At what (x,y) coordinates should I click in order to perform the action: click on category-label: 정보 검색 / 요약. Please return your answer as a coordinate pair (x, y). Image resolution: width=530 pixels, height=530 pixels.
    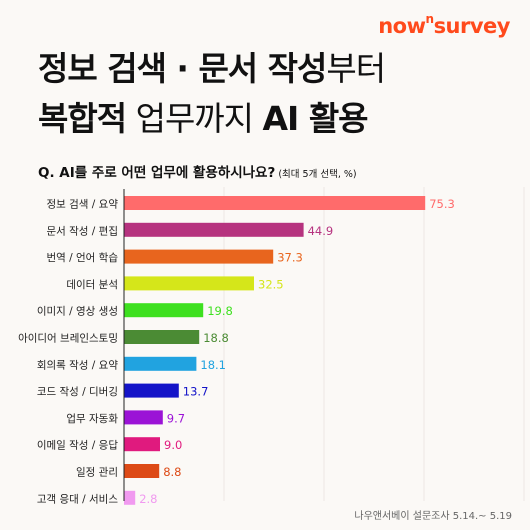
    Looking at the image, I should click on (82, 205).